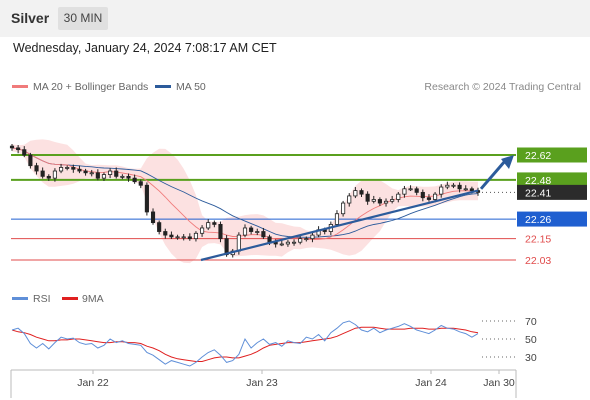 The width and height of the screenshot is (590, 400). I want to click on price-tag-last-text: 22.41, so click(538, 193).